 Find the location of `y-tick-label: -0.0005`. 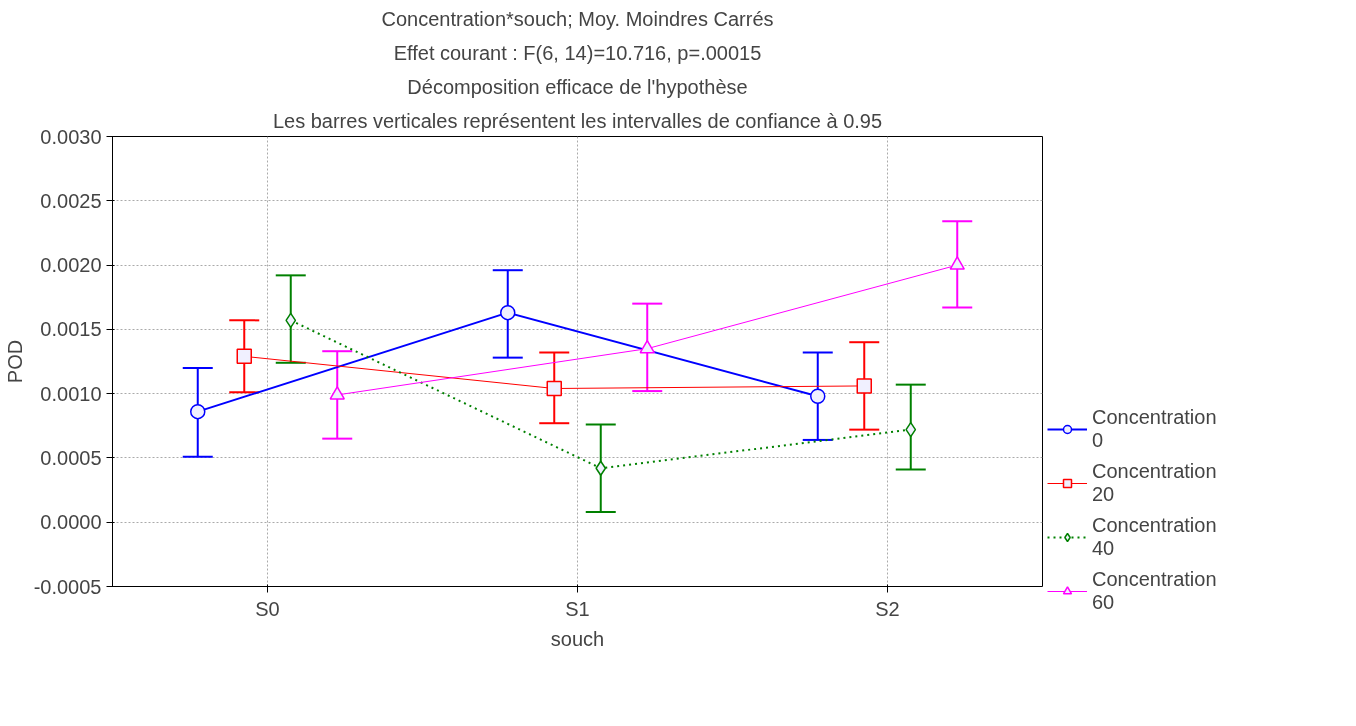

y-tick-label: -0.0005 is located at coordinates (67, 586).